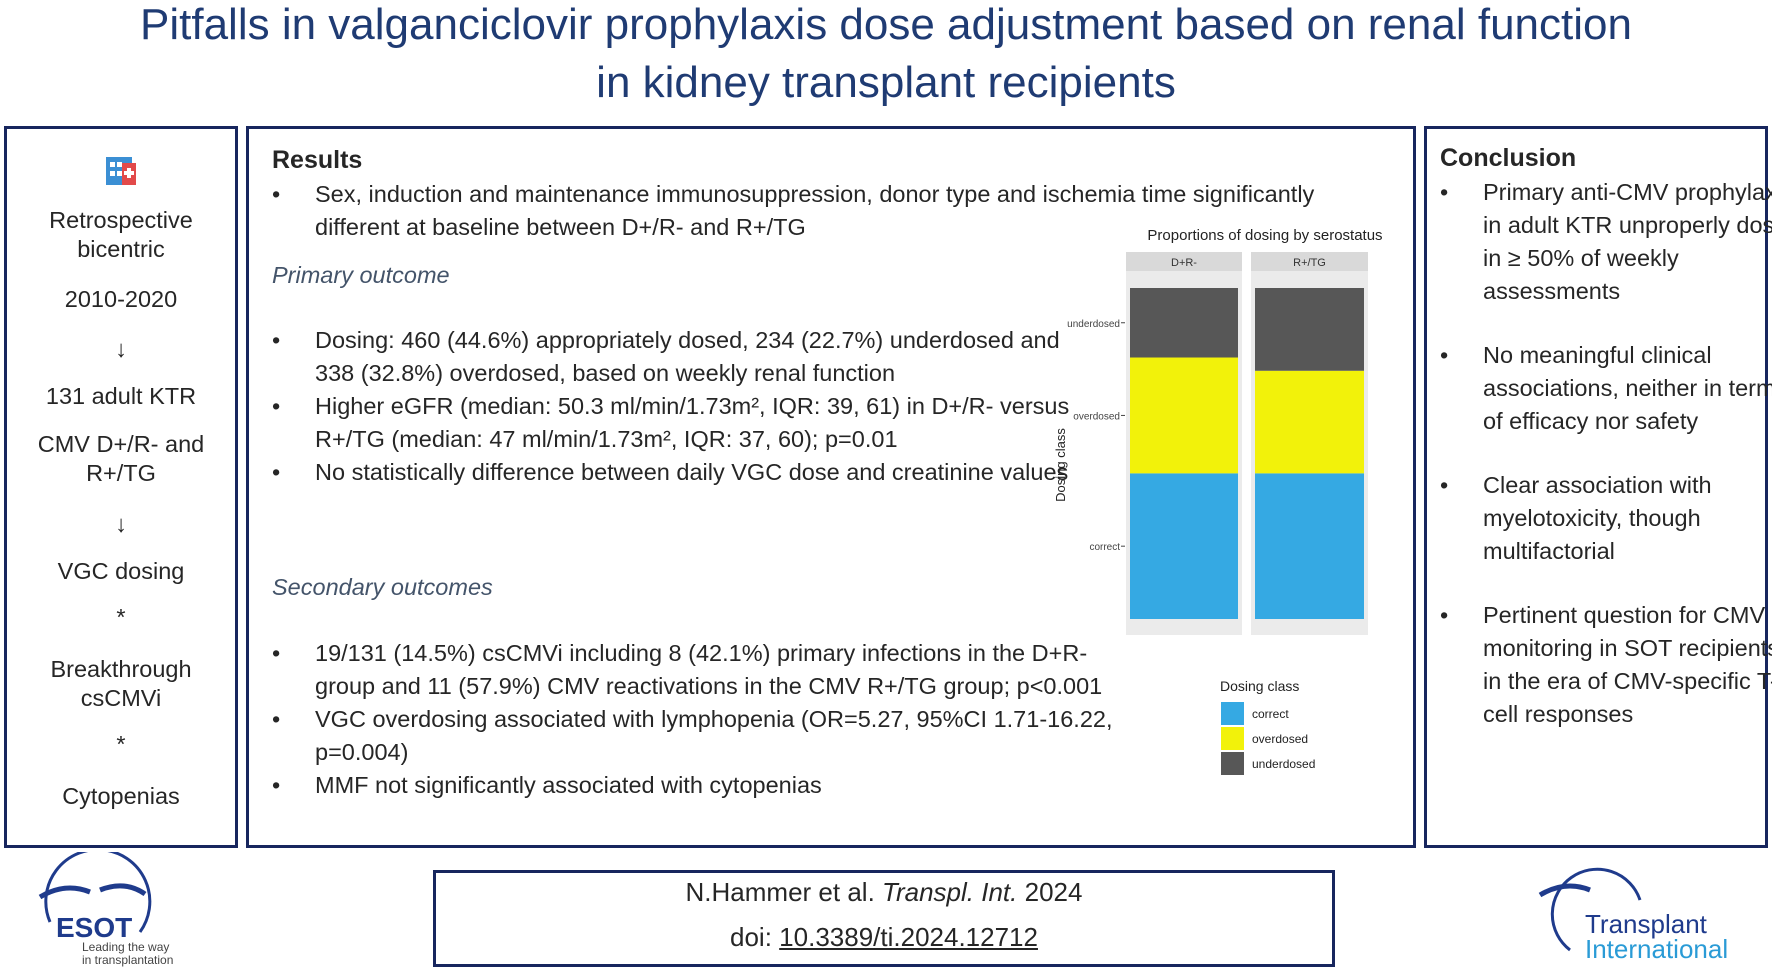  What do you see at coordinates (950, 892) in the screenshot?
I see `journal: Transpl. Int.` at bounding box center [950, 892].